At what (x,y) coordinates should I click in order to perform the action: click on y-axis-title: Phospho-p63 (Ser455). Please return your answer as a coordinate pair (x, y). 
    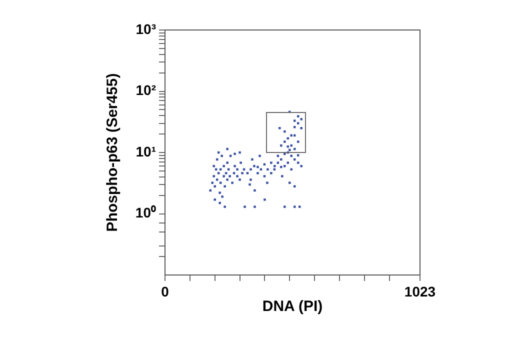
    Looking at the image, I should click on (113, 152).